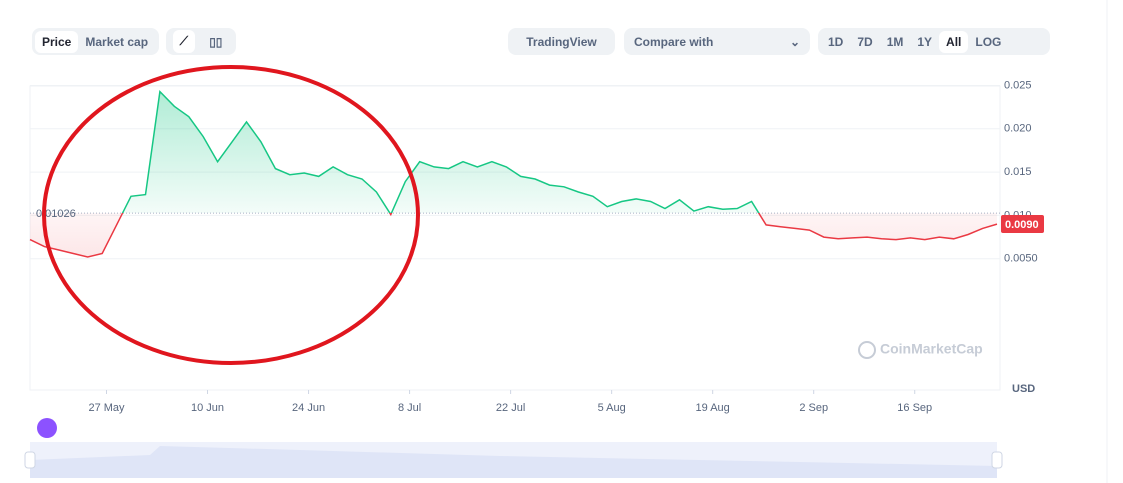 The width and height of the screenshot is (1123, 483). What do you see at coordinates (56, 214) in the screenshot?
I see `baseline-label: 0.01026` at bounding box center [56, 214].